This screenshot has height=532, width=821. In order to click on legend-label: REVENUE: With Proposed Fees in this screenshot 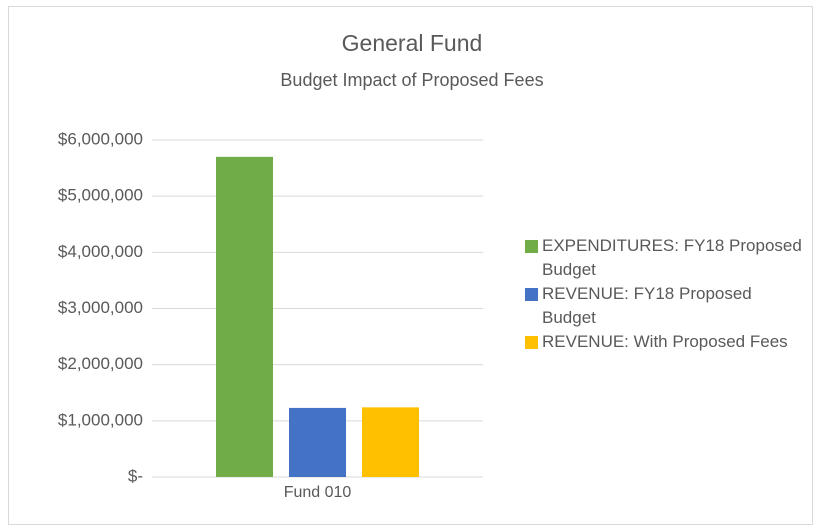, I will do `click(665, 341)`.